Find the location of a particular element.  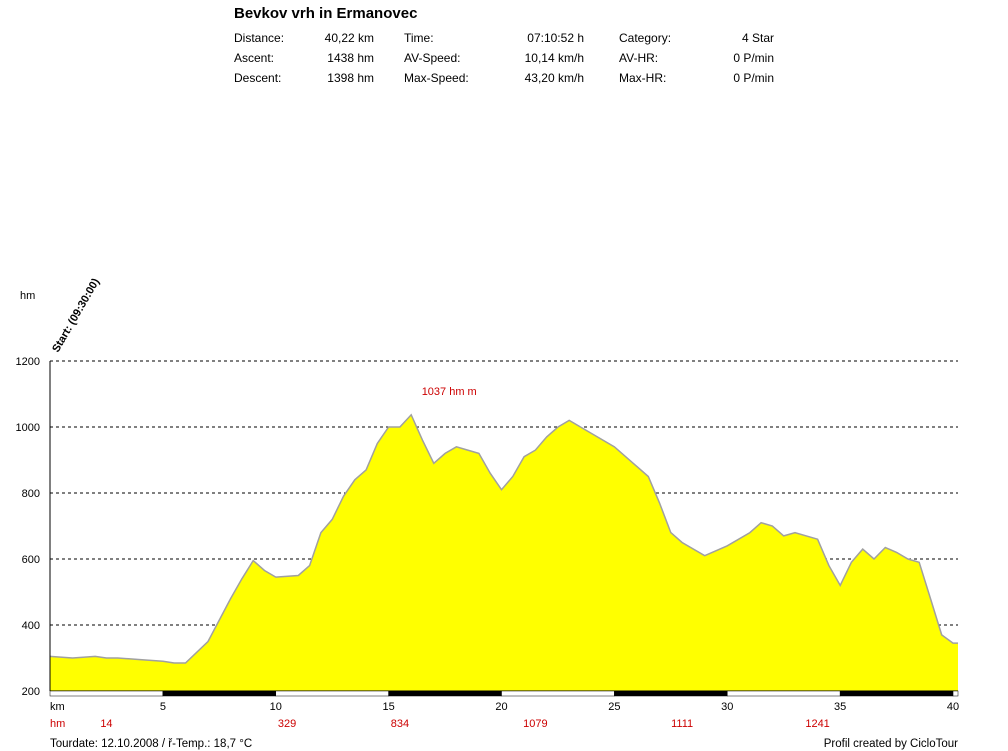

ascent-value: 1438 hm is located at coordinates (350, 58).